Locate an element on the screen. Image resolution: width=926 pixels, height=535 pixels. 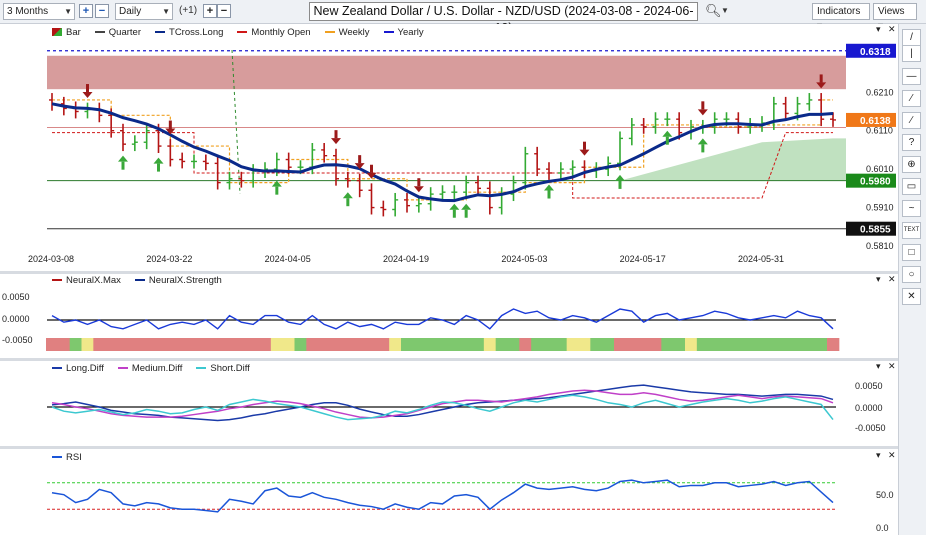
vertical-line-icon: | is located at coordinates (911, 53).